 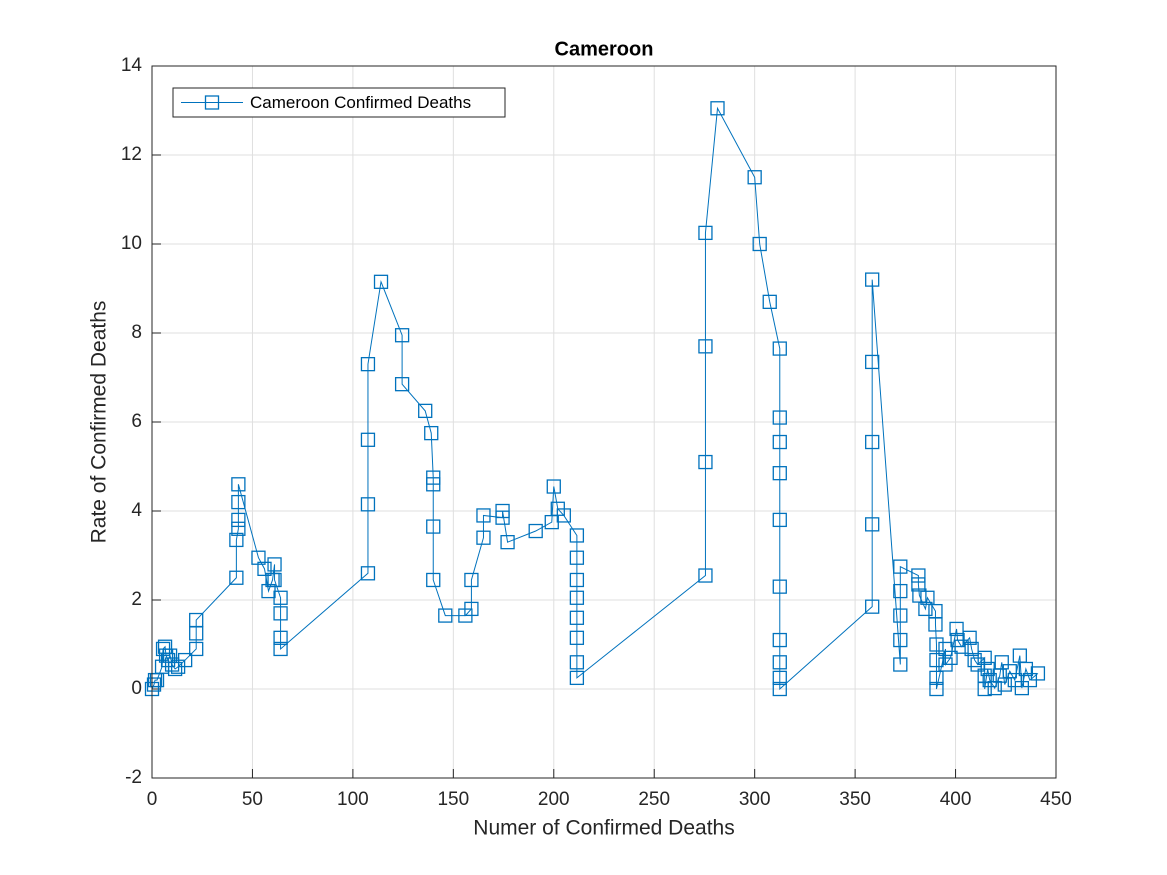 What do you see at coordinates (604, 49) in the screenshot?
I see `chart-title: Cameroon` at bounding box center [604, 49].